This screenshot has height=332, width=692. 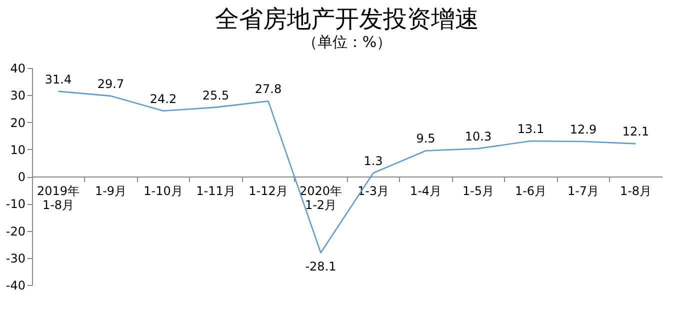 What do you see at coordinates (426, 139) in the screenshot?
I see `data-label: 9.5` at bounding box center [426, 139].